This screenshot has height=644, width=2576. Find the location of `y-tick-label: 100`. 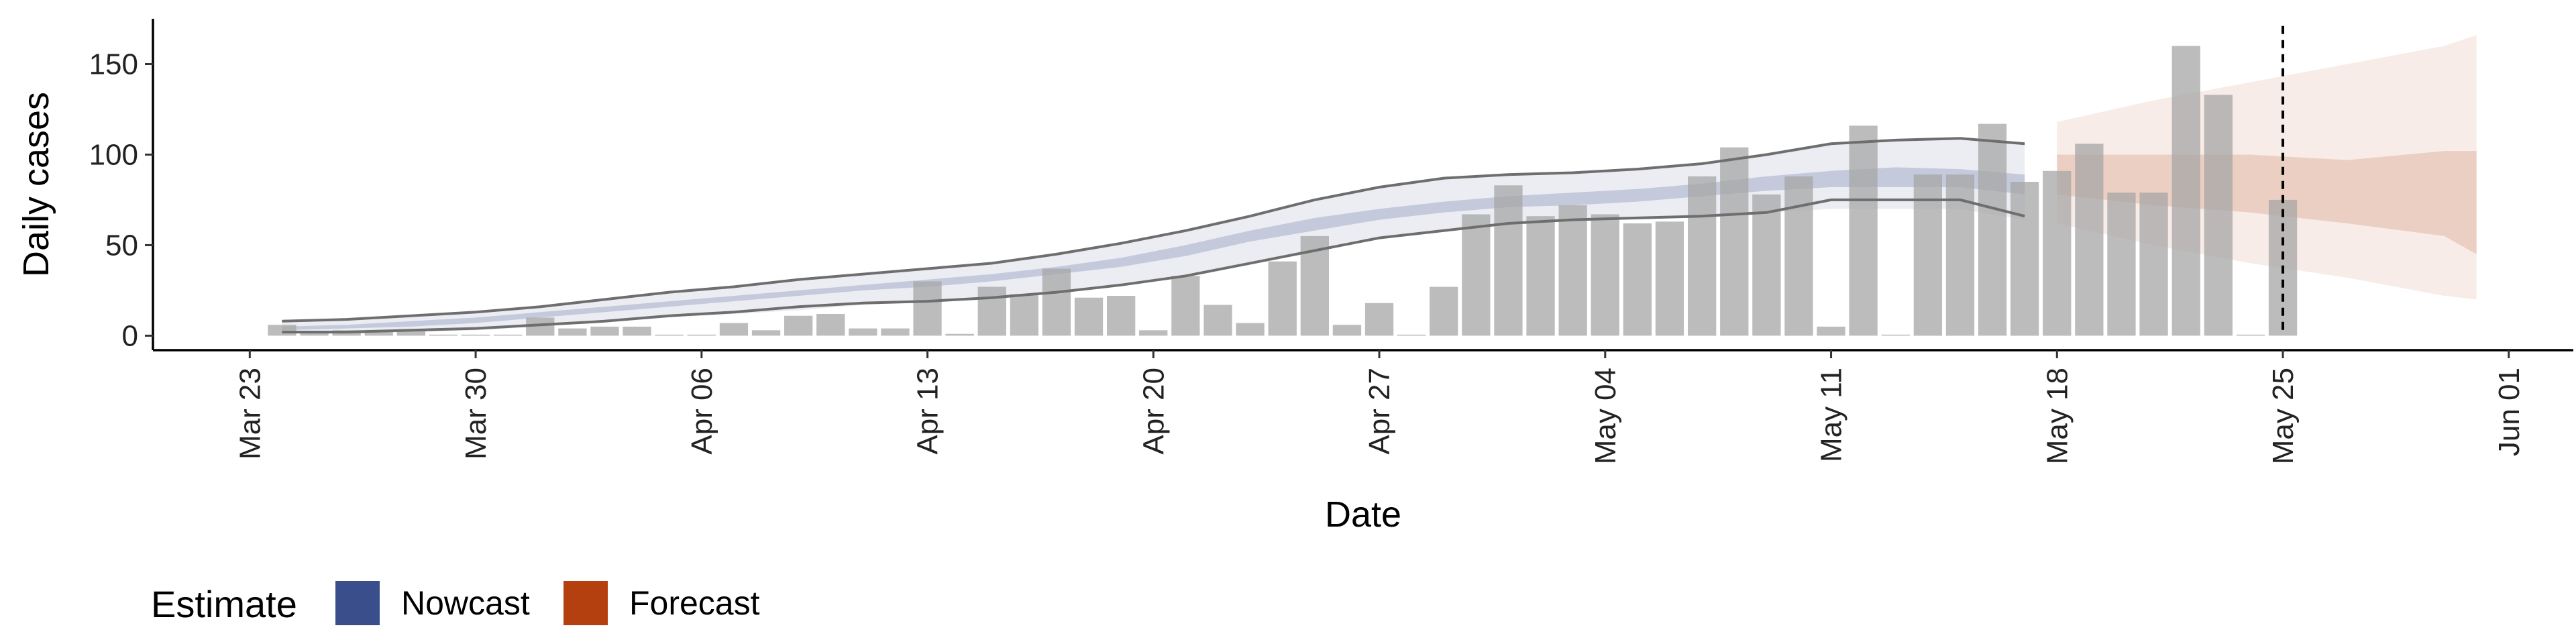

y-tick-label: 100 is located at coordinates (113, 154).